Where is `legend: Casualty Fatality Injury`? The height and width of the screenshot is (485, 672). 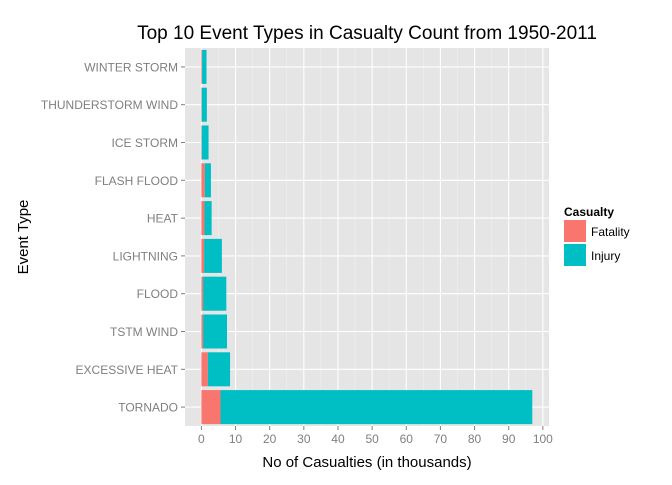
legend: Casualty Fatality Injury is located at coordinates (597, 235).